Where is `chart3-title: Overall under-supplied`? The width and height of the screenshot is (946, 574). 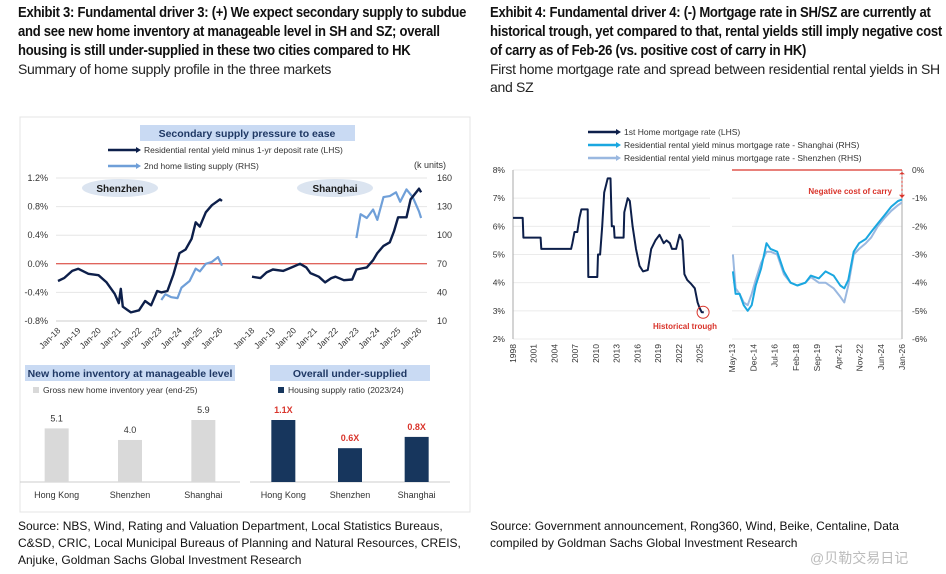 chart3-title: Overall under-supplied is located at coordinates (350, 374).